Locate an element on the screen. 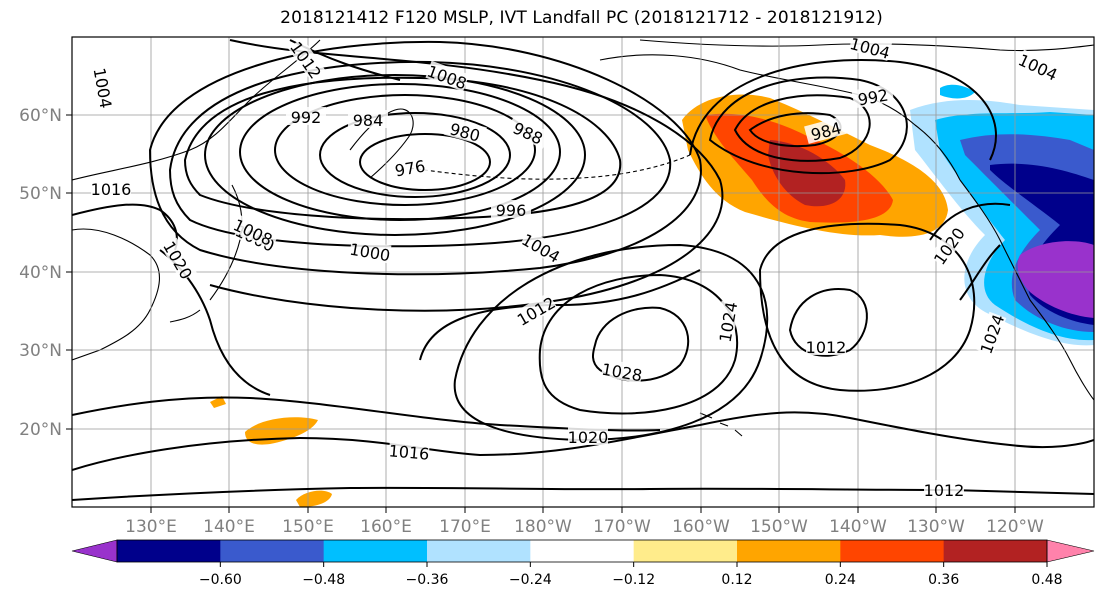  isobar-label-group: 992 is located at coordinates (306, 117).